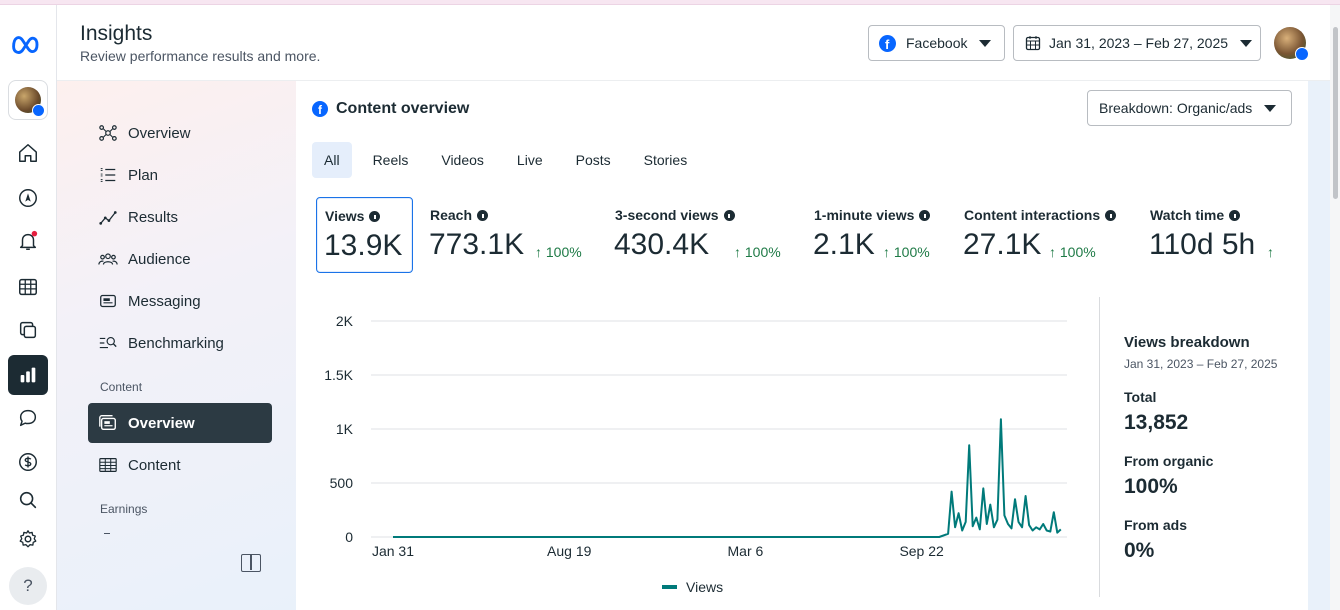  I want to click on breakdown-dropdown: Breakdown: Organic/ads, so click(1189, 108).